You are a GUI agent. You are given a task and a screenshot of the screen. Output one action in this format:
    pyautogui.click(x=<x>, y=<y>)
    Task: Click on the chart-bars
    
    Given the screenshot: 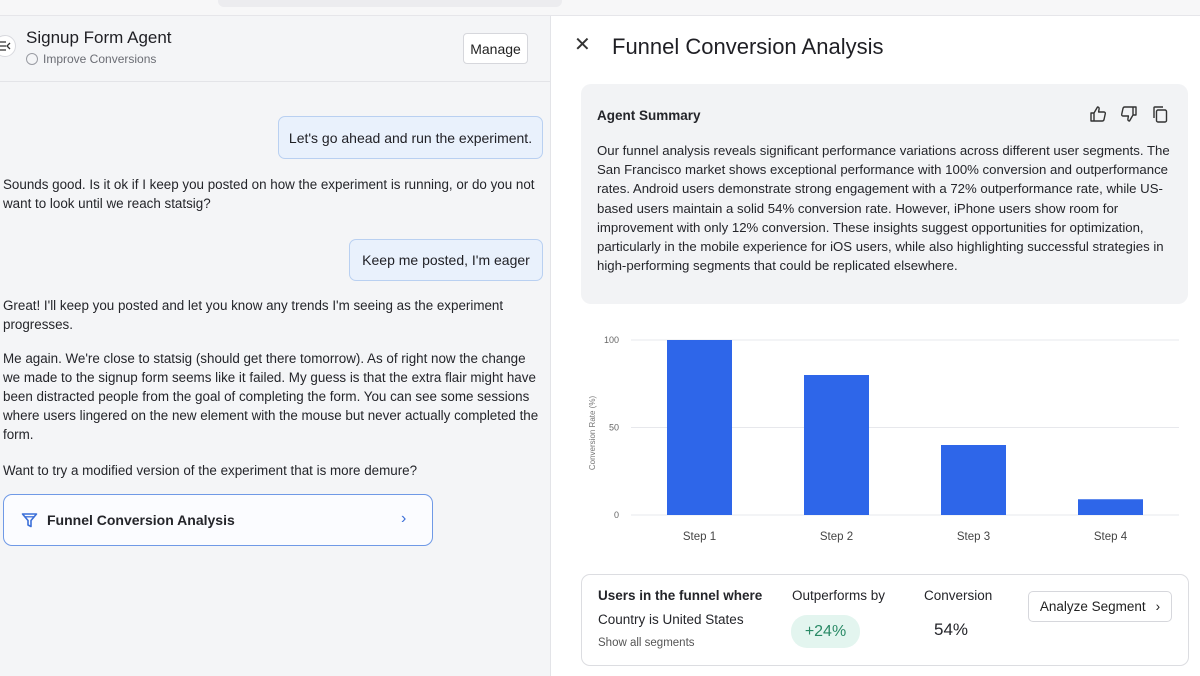 What is the action you would take?
    pyautogui.click(x=905, y=427)
    